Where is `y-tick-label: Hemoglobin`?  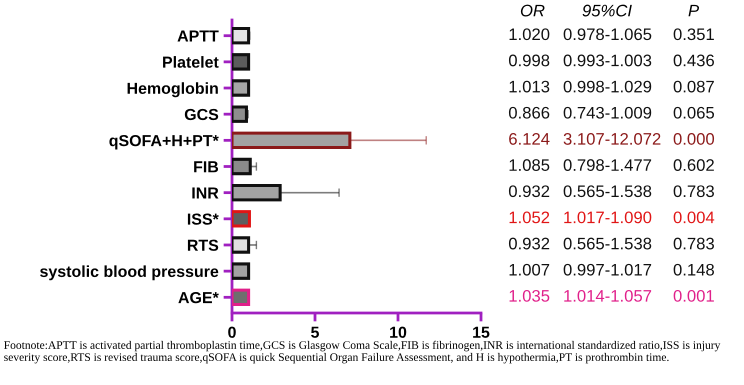 y-tick-label: Hemoglobin is located at coordinates (173, 90).